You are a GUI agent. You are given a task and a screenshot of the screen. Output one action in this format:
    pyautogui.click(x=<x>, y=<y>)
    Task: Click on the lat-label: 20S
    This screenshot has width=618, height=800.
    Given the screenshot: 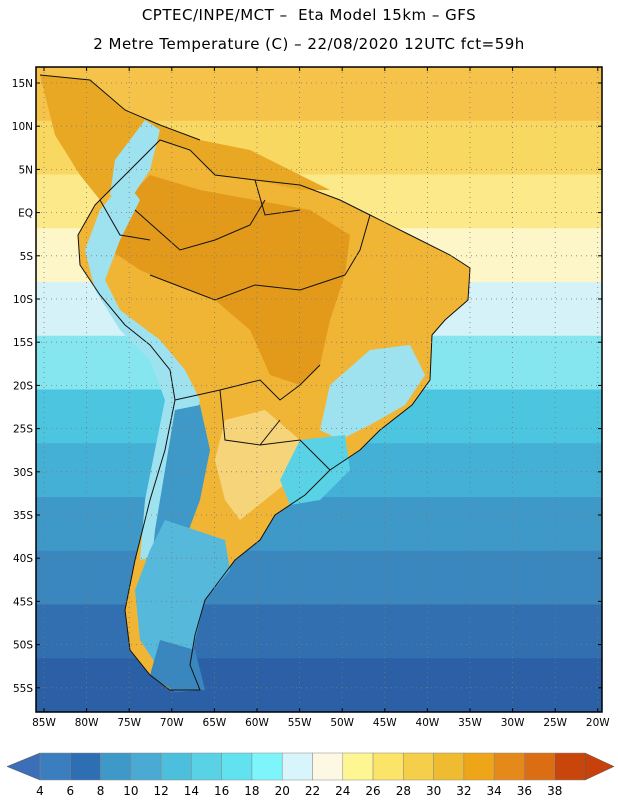 What is the action you would take?
    pyautogui.click(x=23, y=386)
    